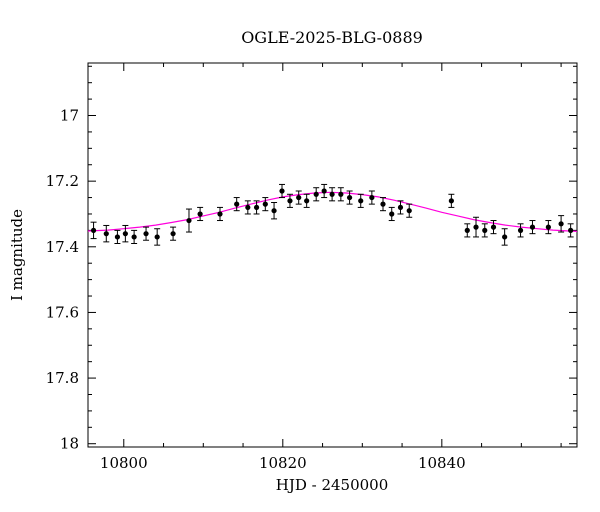 The width and height of the screenshot is (600, 512). Describe the element at coordinates (283, 463) in the screenshot. I see `x-tick-label: 10820` at that location.